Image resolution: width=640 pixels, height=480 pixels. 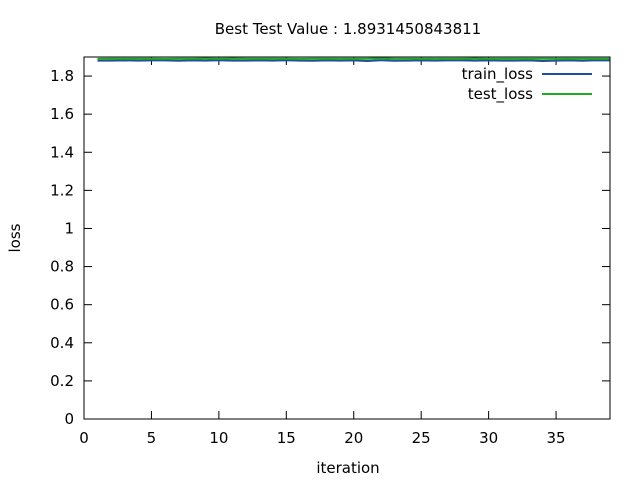 What do you see at coordinates (421, 438) in the screenshot?
I see `x-tick-label: 25` at bounding box center [421, 438].